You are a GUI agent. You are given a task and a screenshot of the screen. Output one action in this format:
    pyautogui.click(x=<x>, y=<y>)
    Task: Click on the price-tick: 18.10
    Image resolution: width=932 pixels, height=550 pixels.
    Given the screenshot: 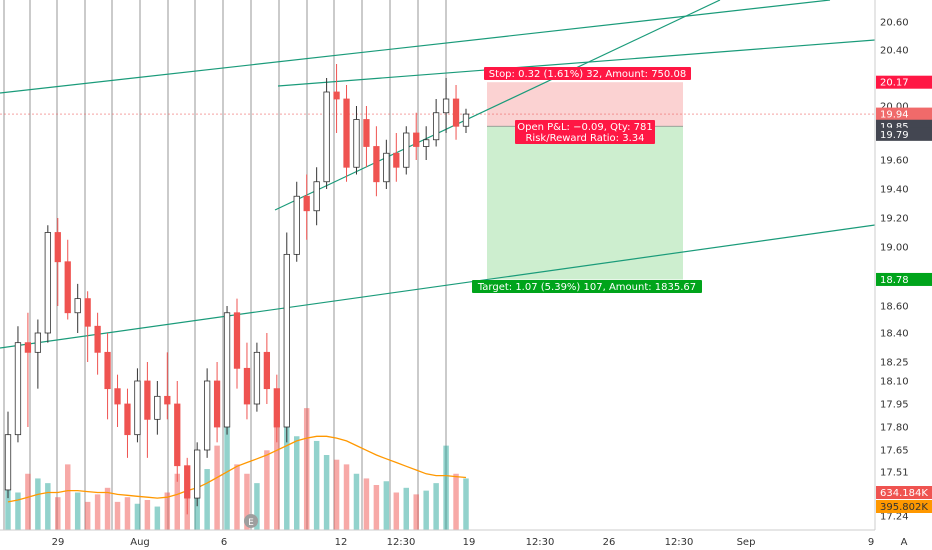 What is the action you would take?
    pyautogui.click(x=894, y=382)
    